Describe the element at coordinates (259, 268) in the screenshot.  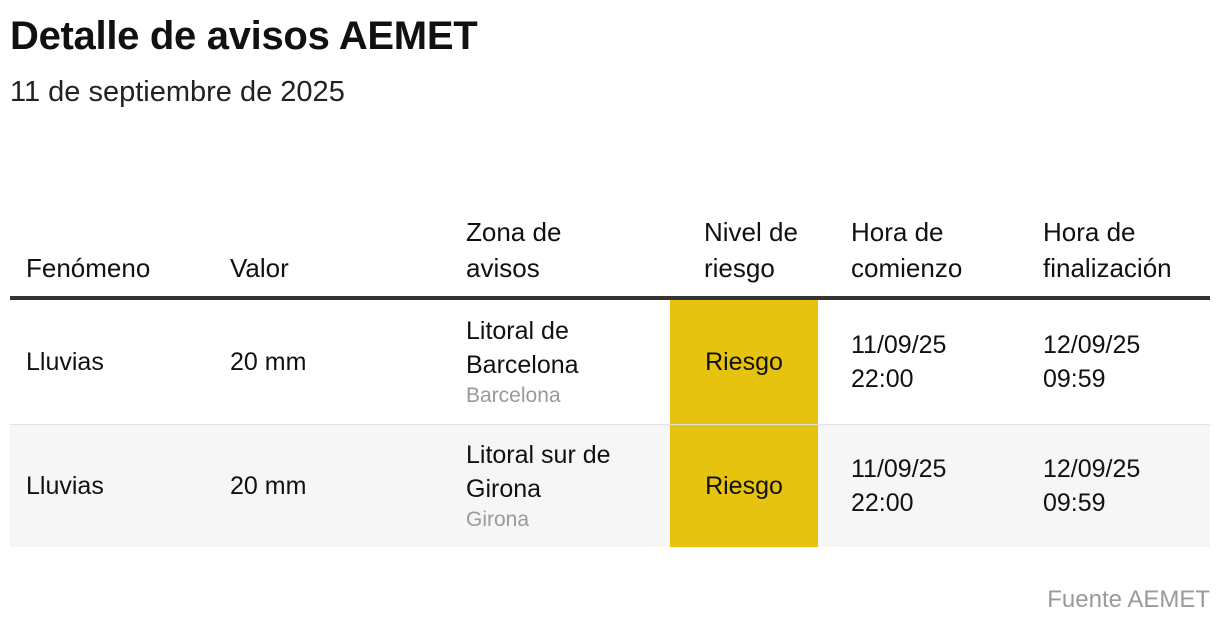
I see `header-value: Valor` at that location.